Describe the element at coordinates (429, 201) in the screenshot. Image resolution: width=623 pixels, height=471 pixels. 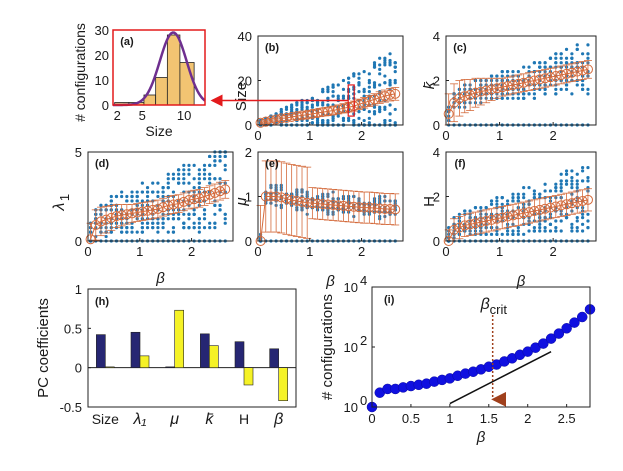
I see `y-axis-label: H` at that location.